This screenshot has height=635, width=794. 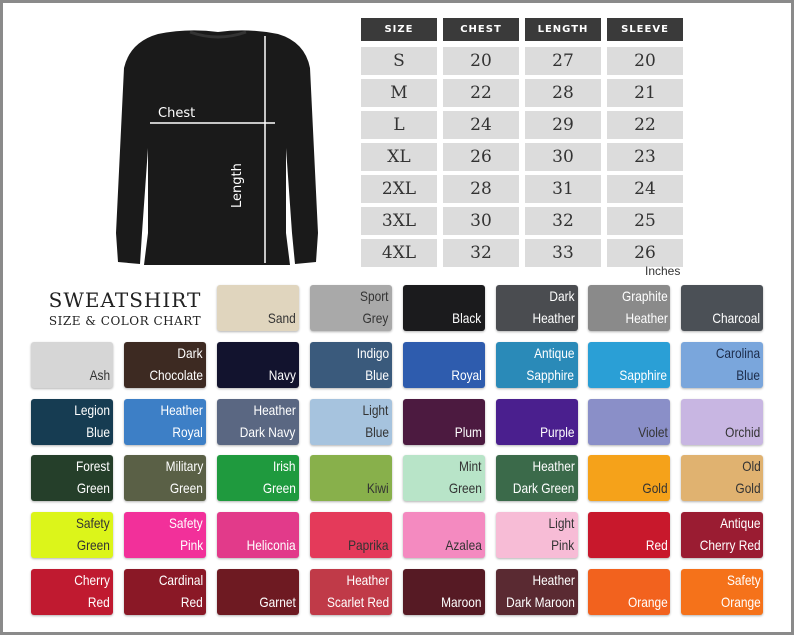 What do you see at coordinates (377, 488) in the screenshot?
I see `color-name-line: Kiwi` at bounding box center [377, 488].